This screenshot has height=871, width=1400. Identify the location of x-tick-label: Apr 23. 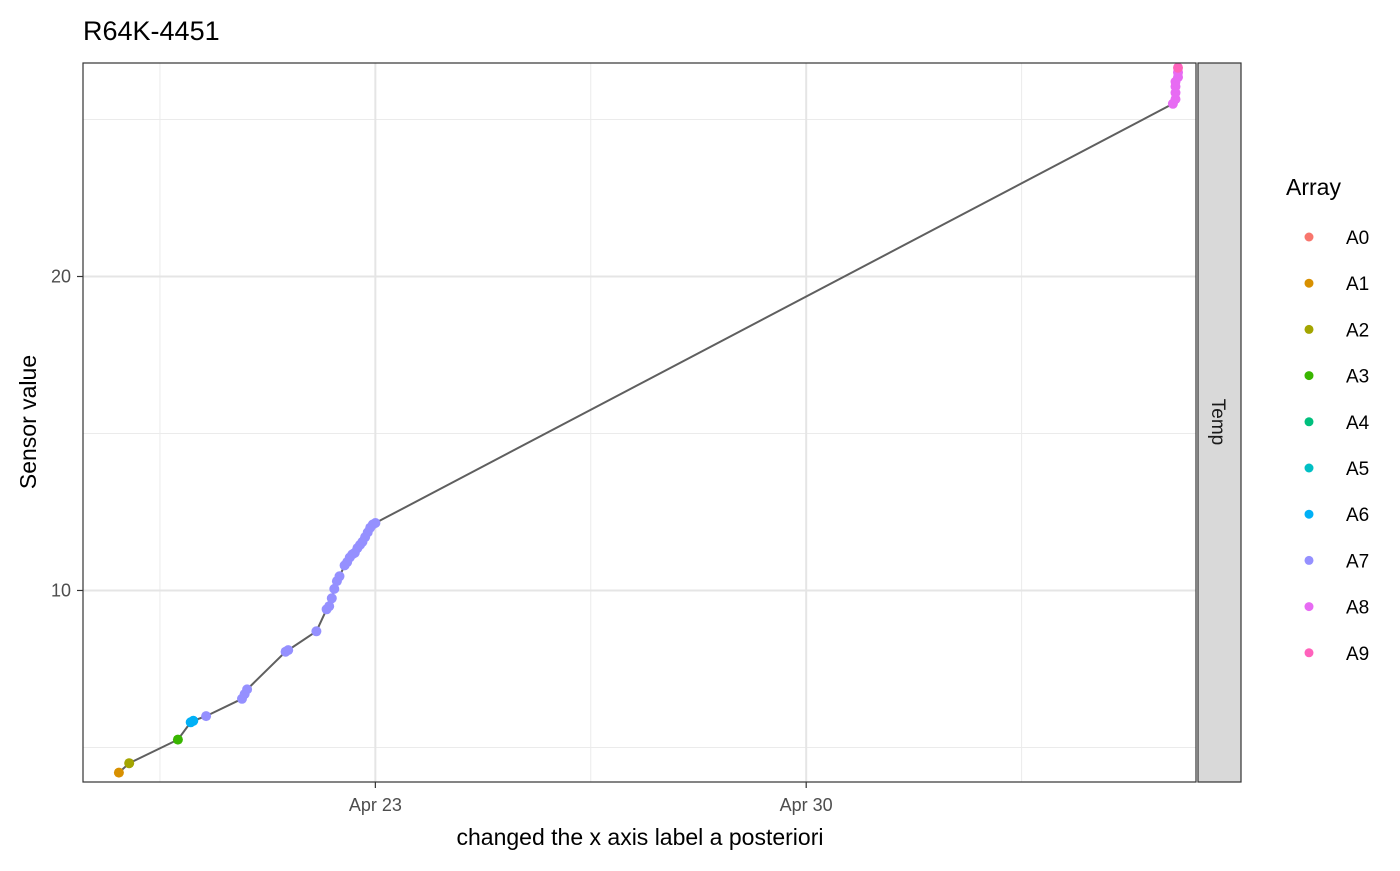
(375, 805).